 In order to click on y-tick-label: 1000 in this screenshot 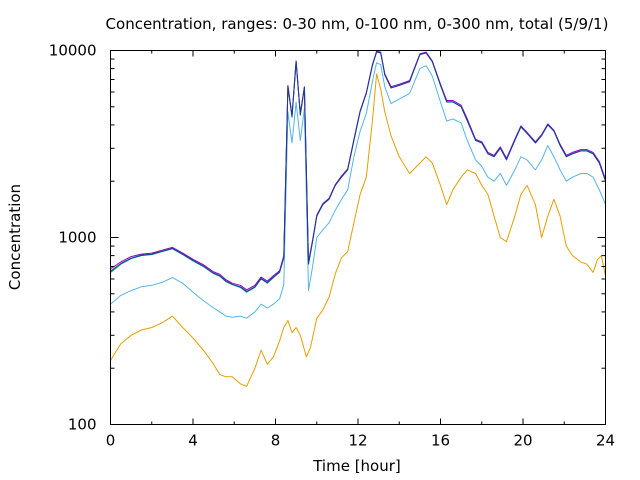, I will do `click(77, 238)`.